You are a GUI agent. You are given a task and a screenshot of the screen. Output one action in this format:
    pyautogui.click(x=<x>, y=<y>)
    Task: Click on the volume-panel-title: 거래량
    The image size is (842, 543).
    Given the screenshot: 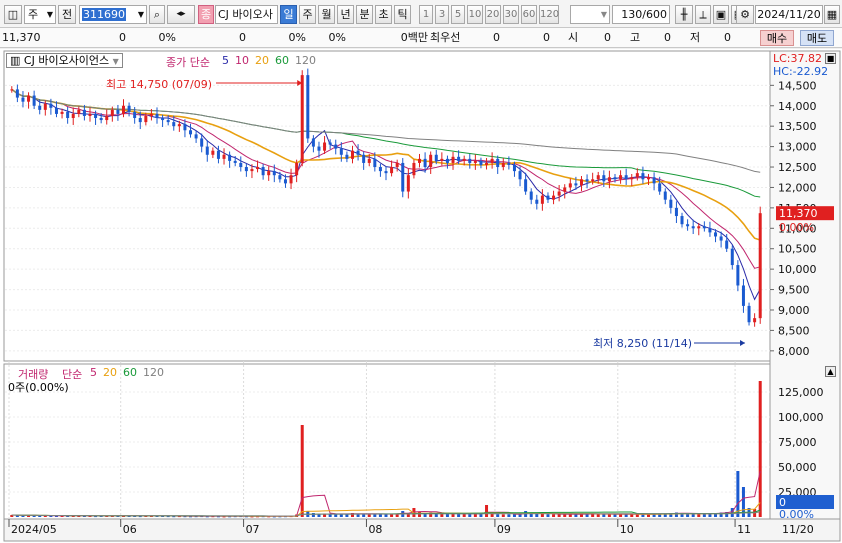 What is the action you would take?
    pyautogui.click(x=33, y=374)
    